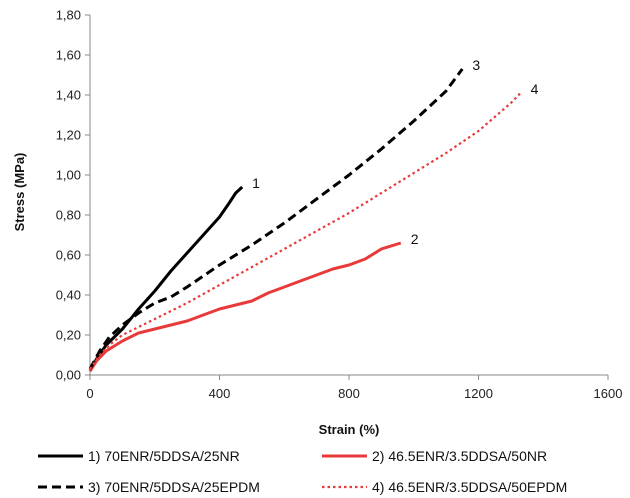 The width and height of the screenshot is (630, 498). Describe the element at coordinates (68, 175) in the screenshot. I see `y-tick-label: 1,00` at that location.